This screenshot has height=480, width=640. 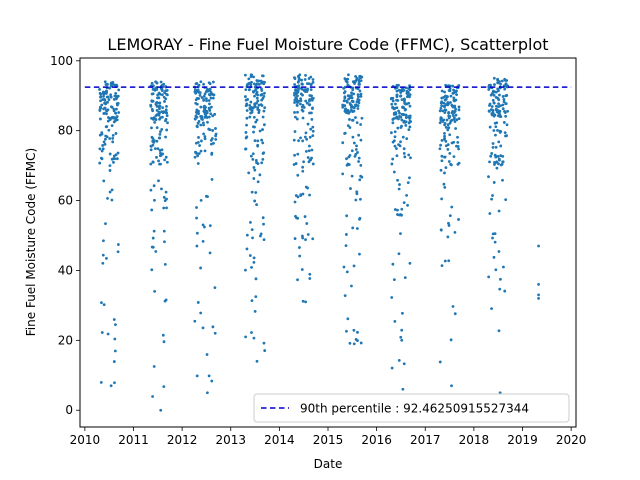 I want to click on legend-label: 90th percentile : 92.46250915527344, so click(x=414, y=409).